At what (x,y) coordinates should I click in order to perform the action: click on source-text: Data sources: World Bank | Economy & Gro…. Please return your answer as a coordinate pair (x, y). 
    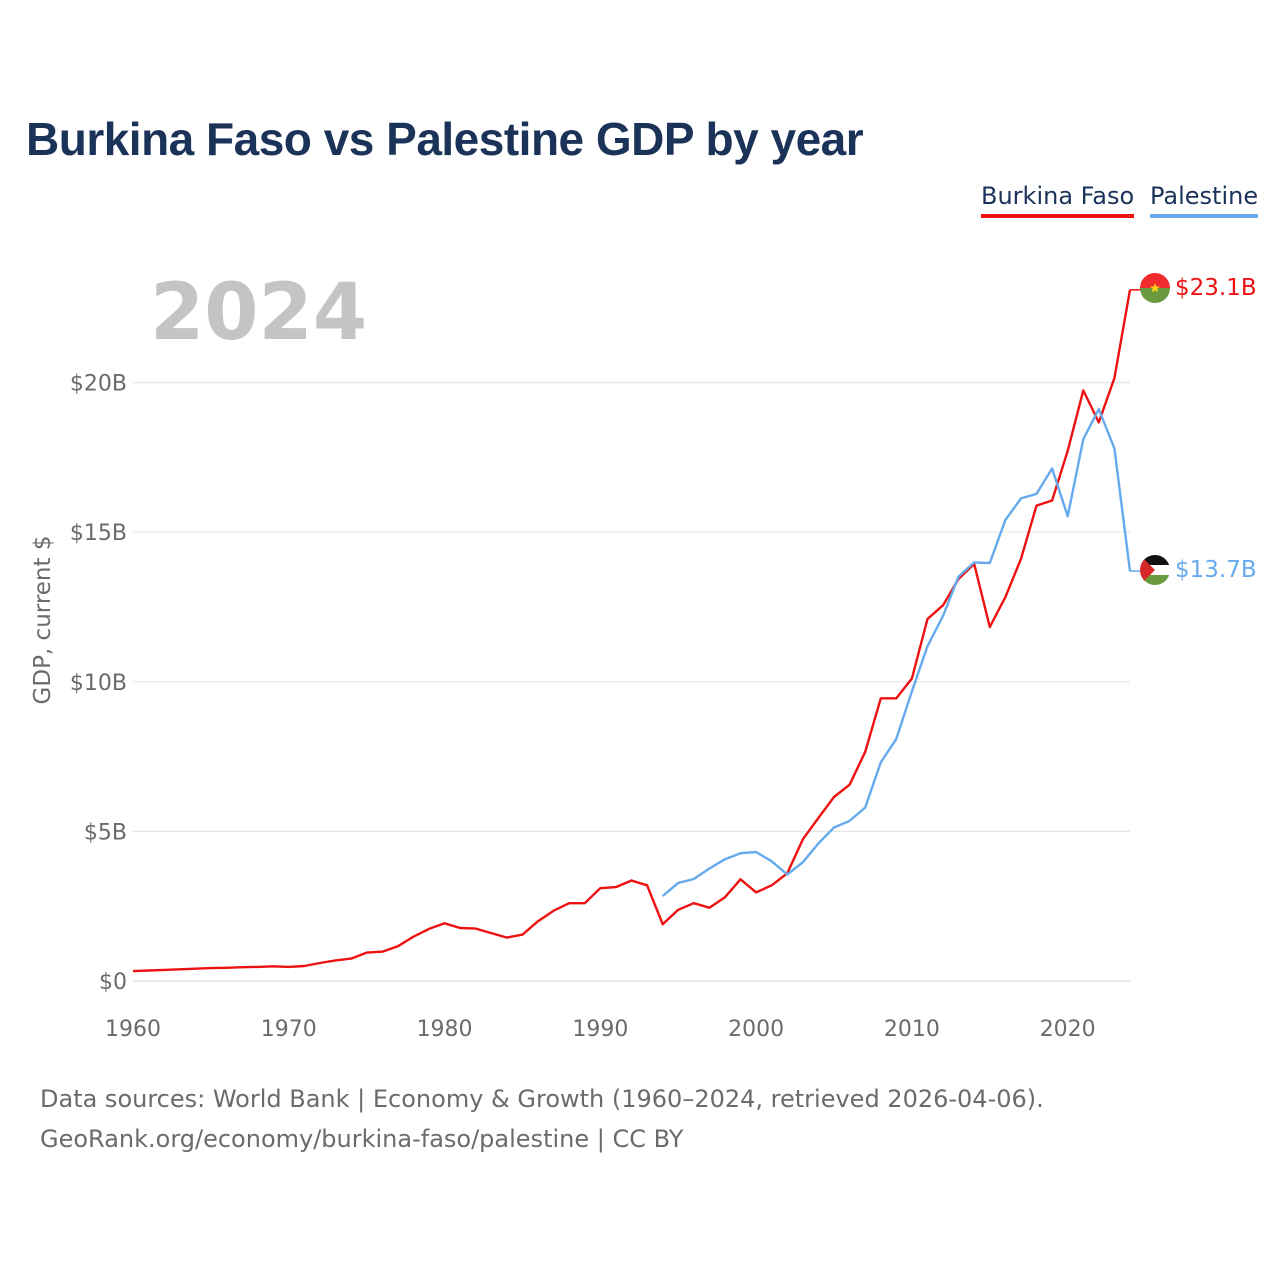
    Looking at the image, I should click on (542, 1099).